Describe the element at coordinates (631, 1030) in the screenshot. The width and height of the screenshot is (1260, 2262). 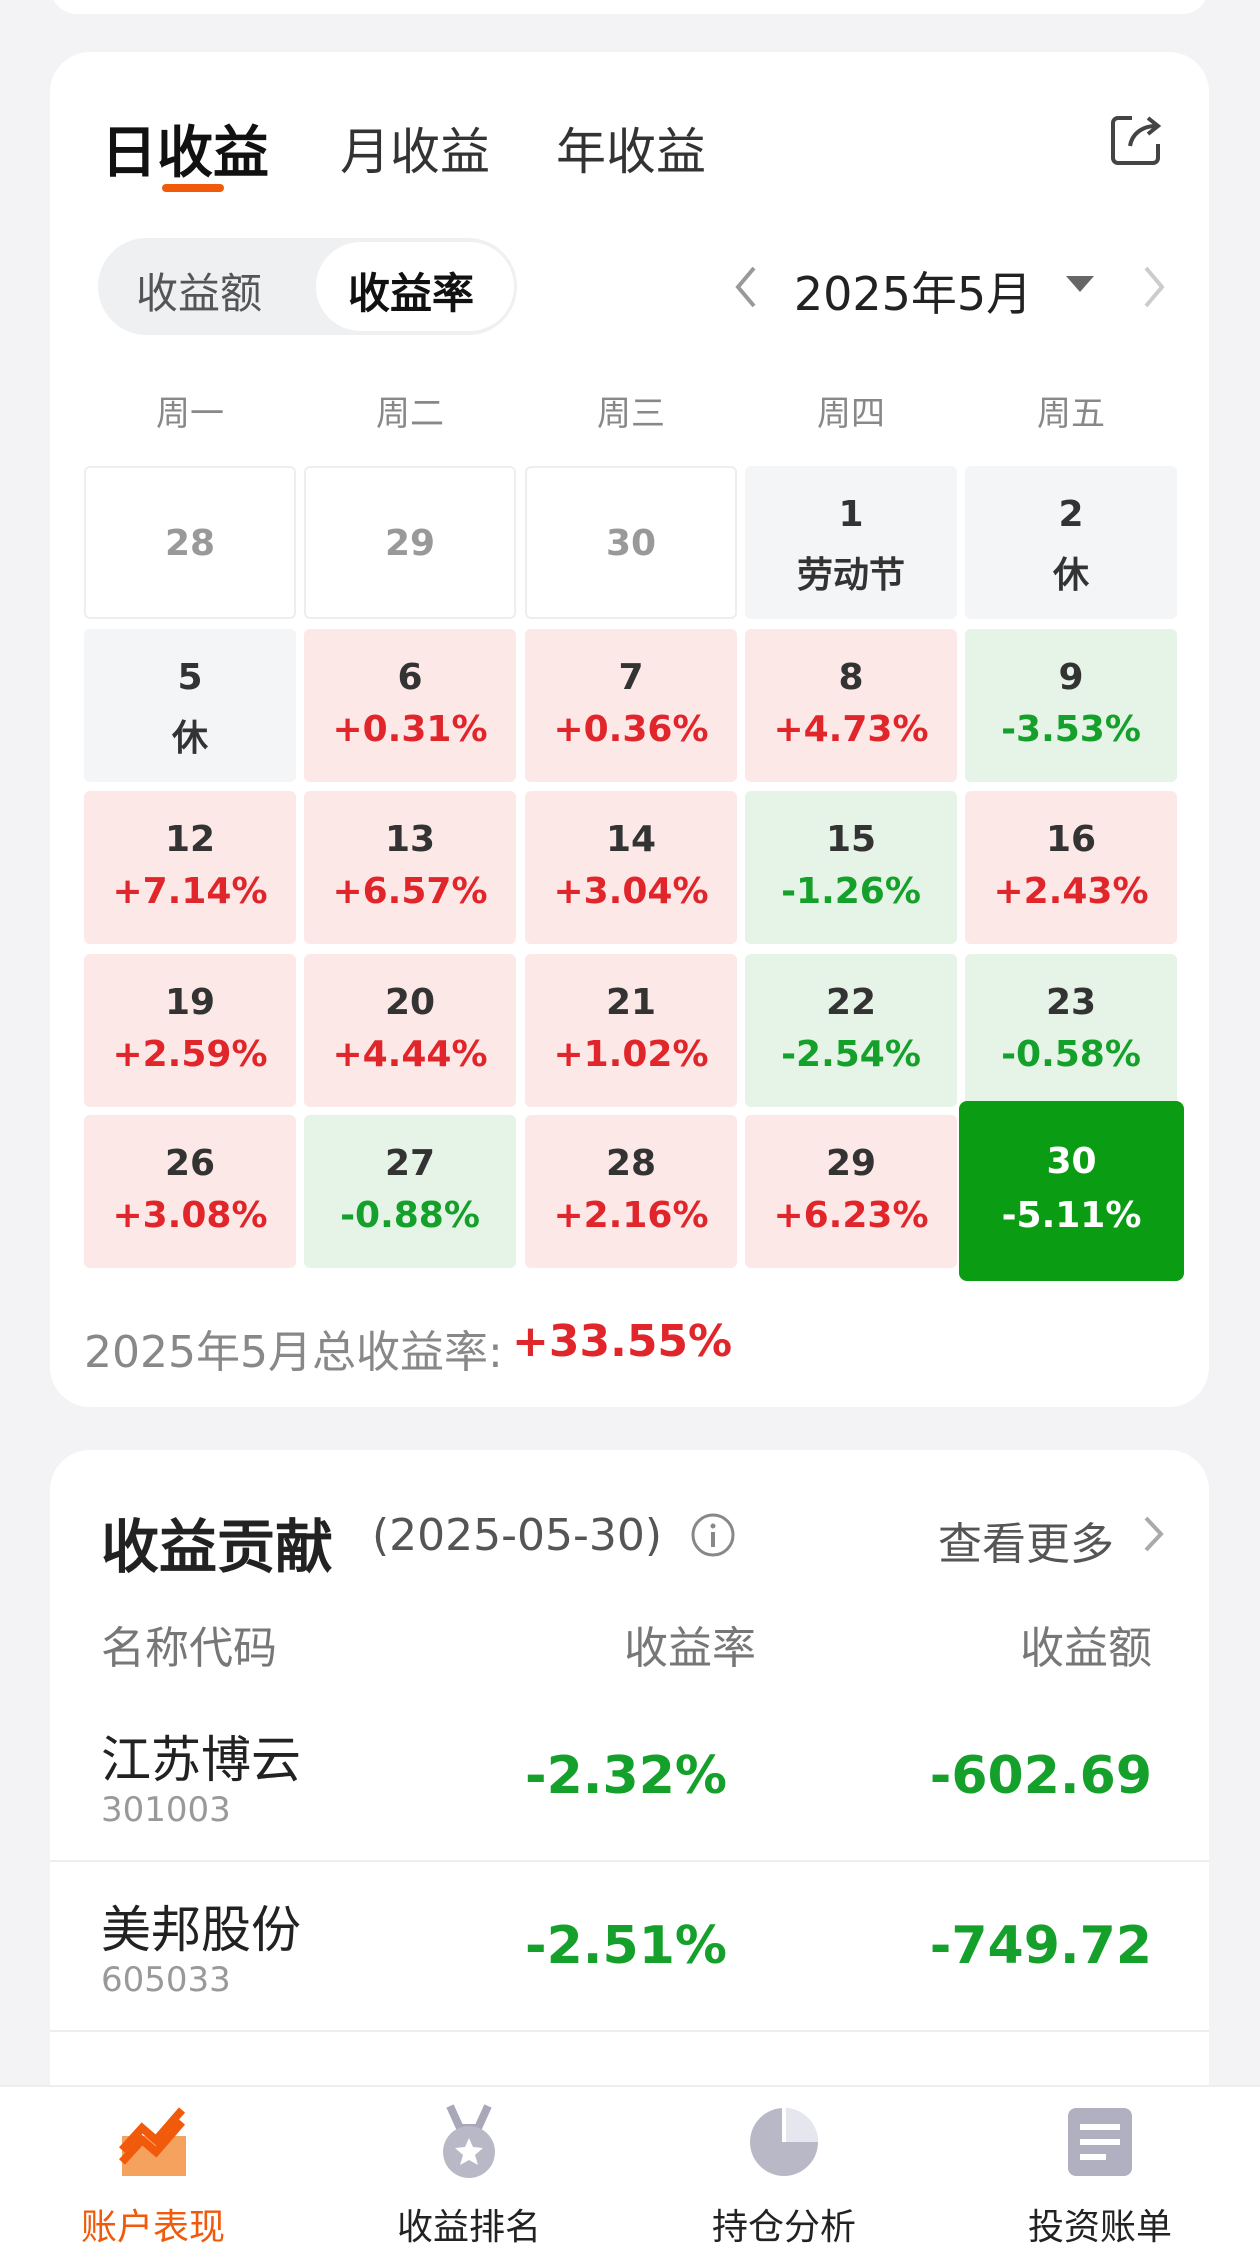
I see `calendar-cell: 21 +1.02%` at that location.